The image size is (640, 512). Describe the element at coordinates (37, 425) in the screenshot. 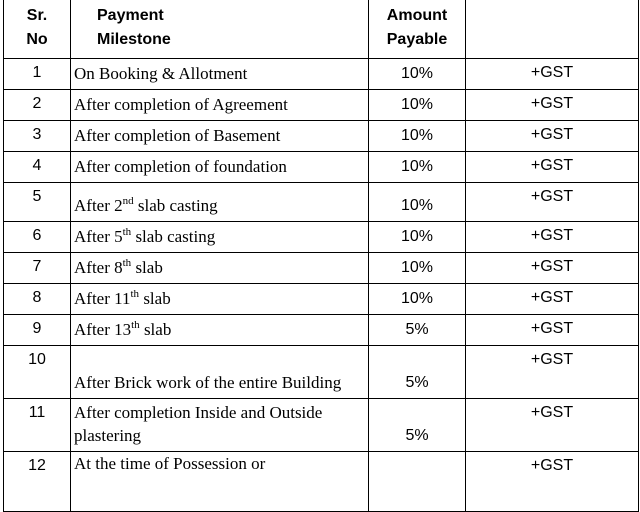

I see `sr-no: 11` at that location.